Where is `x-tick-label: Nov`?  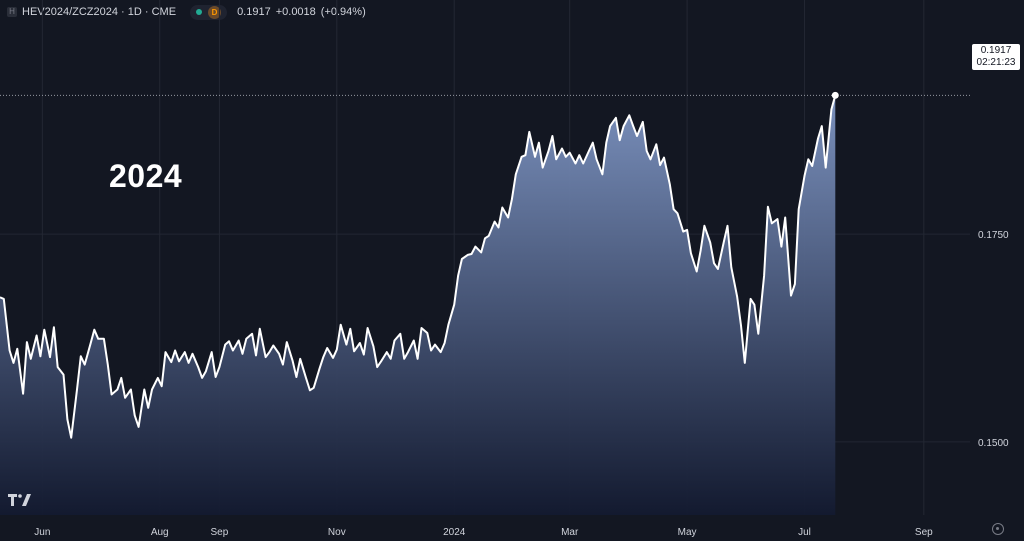 x-tick-label: Nov is located at coordinates (337, 532).